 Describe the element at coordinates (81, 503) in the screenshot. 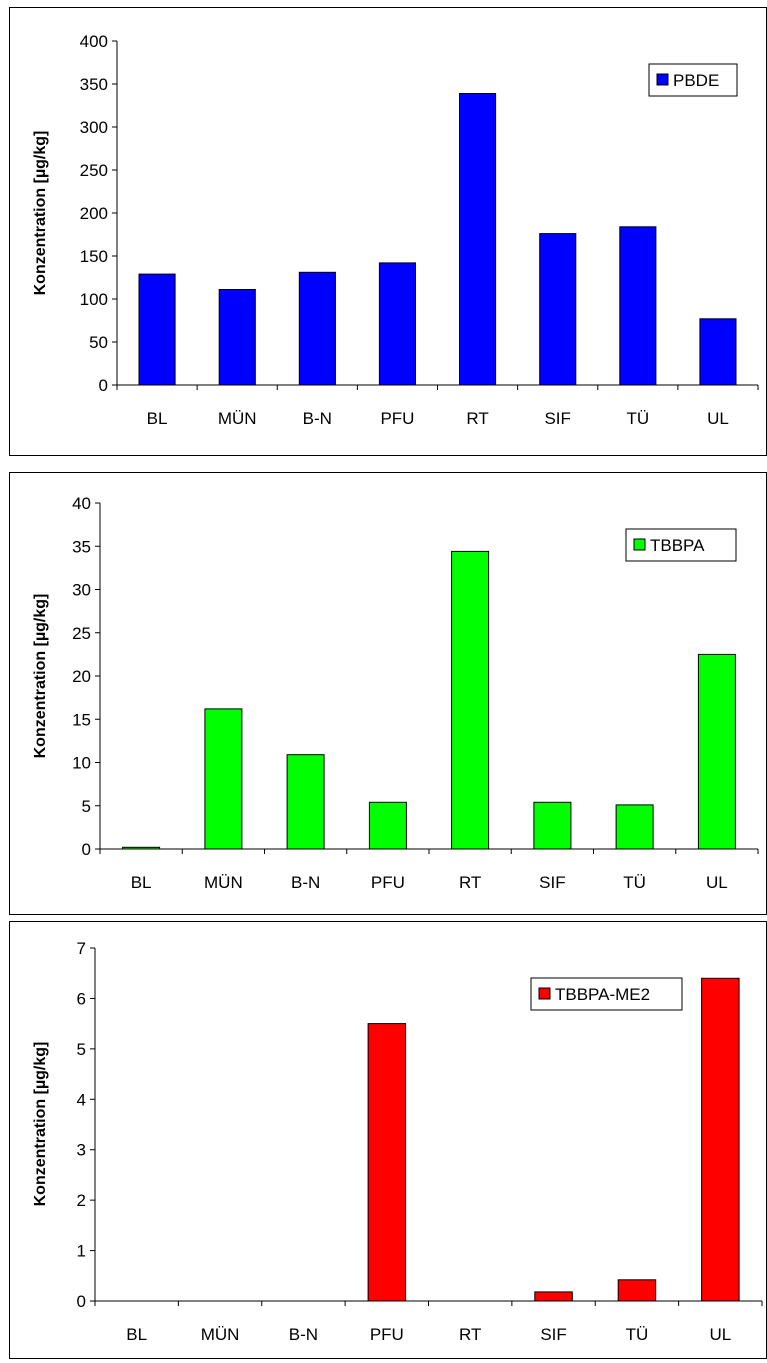

I see `y-tick-label: 40` at that location.